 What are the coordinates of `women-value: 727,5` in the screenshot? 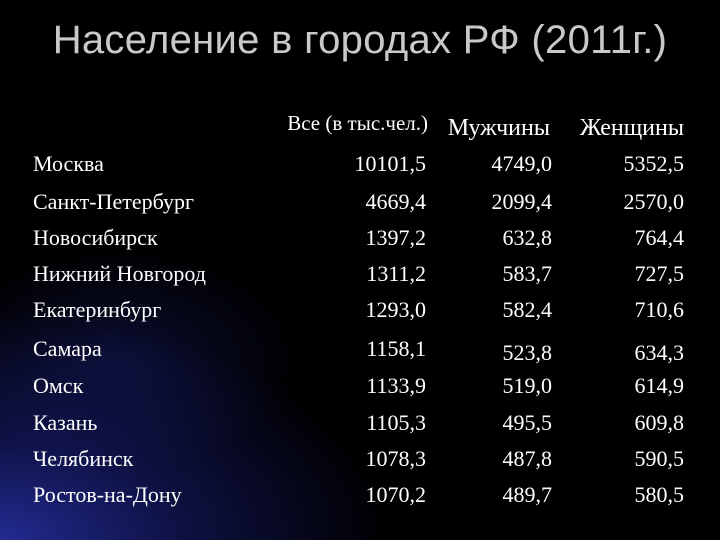 It's located at (659, 273).